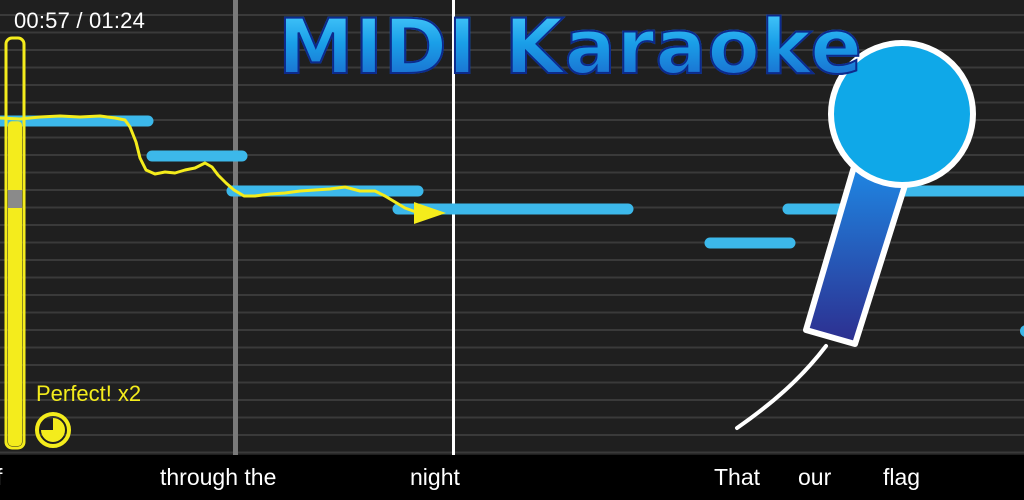  I want to click on beat-line, so click(235, 227).